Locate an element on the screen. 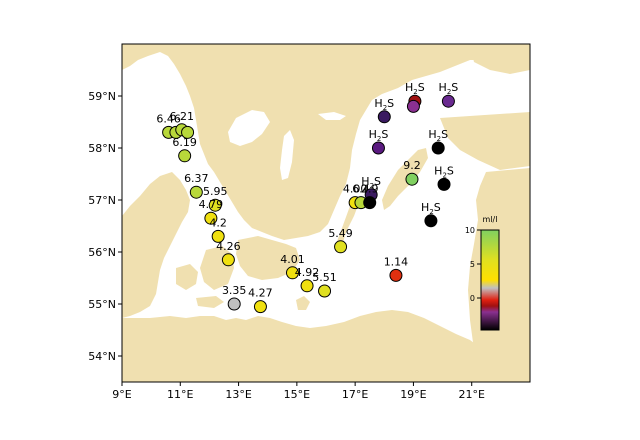 The height and width of the screenshot is (440, 640). lake-malaren is located at coordinates (332, 116).